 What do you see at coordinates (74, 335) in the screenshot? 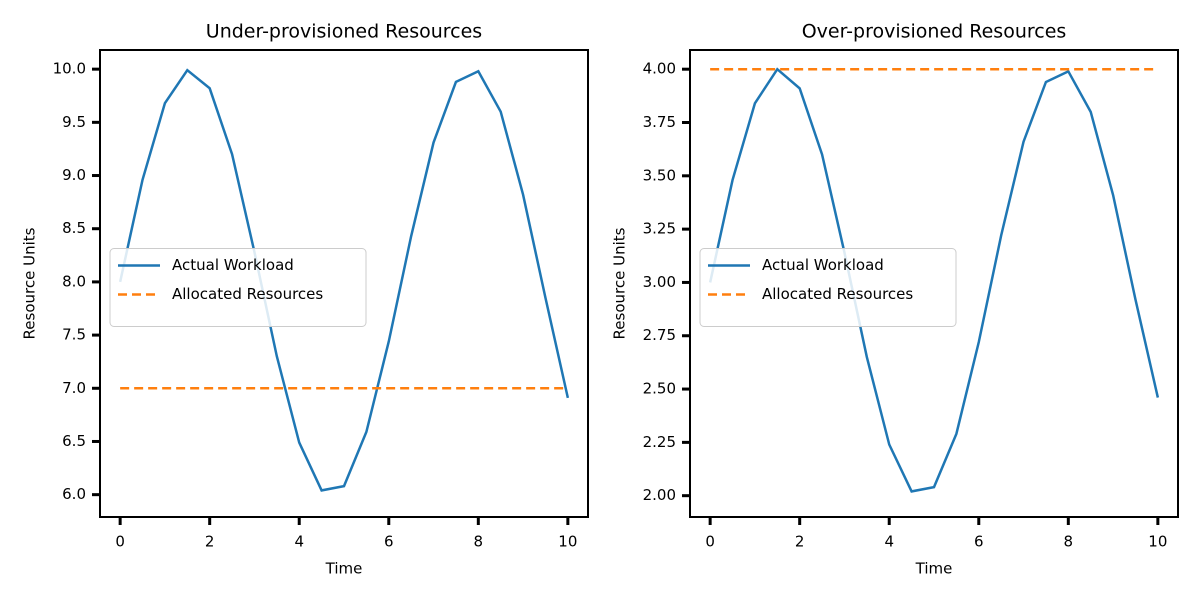
I see `y-tick-label: 7.5` at bounding box center [74, 335].